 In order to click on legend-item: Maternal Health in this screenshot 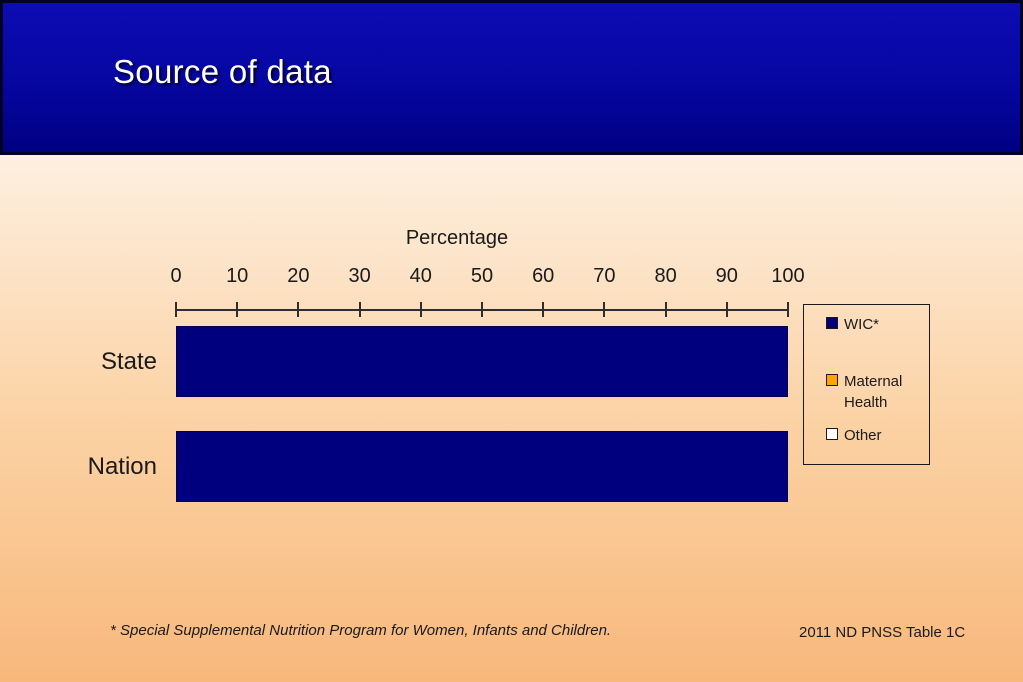, I will do `click(875, 392)`.